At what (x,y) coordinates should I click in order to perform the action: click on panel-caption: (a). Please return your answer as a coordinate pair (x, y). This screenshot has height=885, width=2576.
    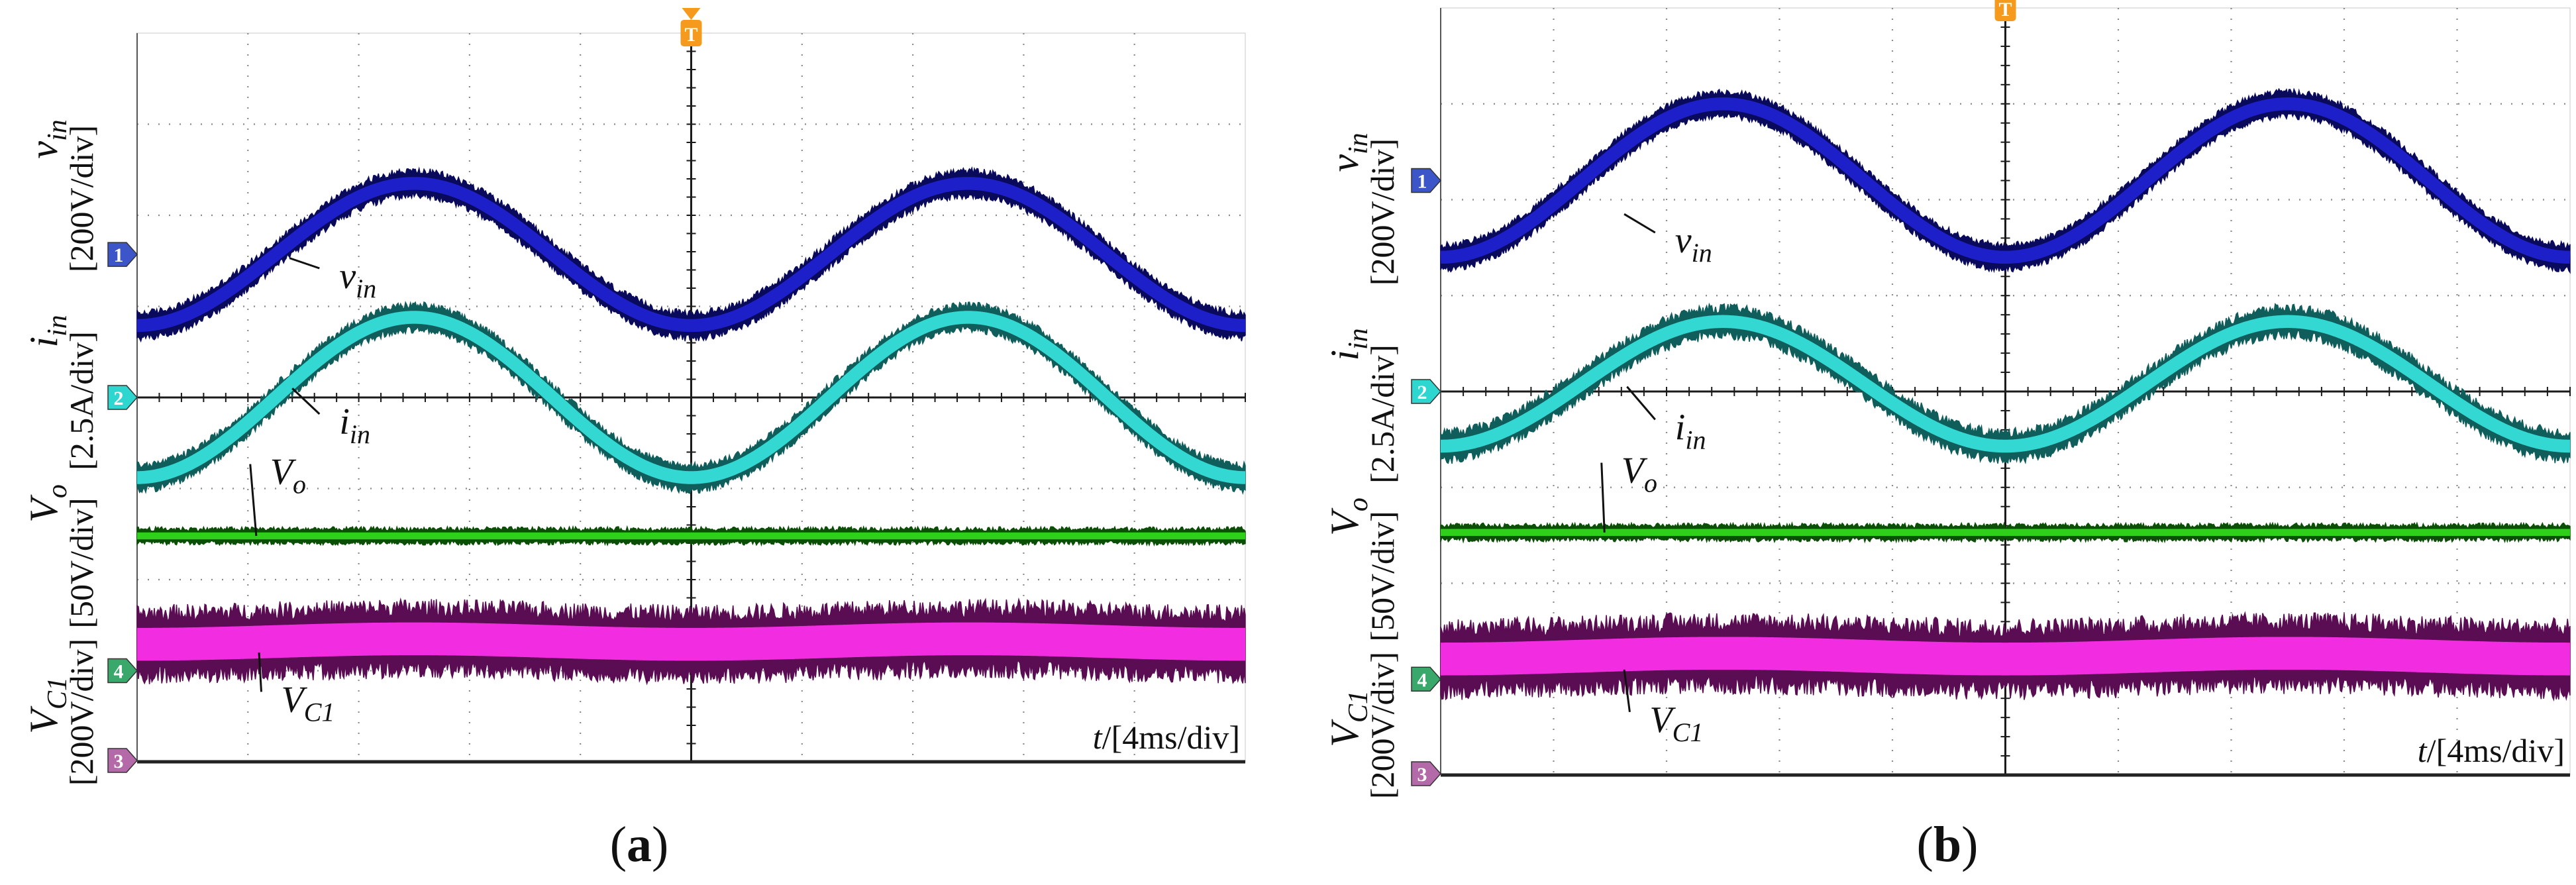
    Looking at the image, I should click on (639, 845).